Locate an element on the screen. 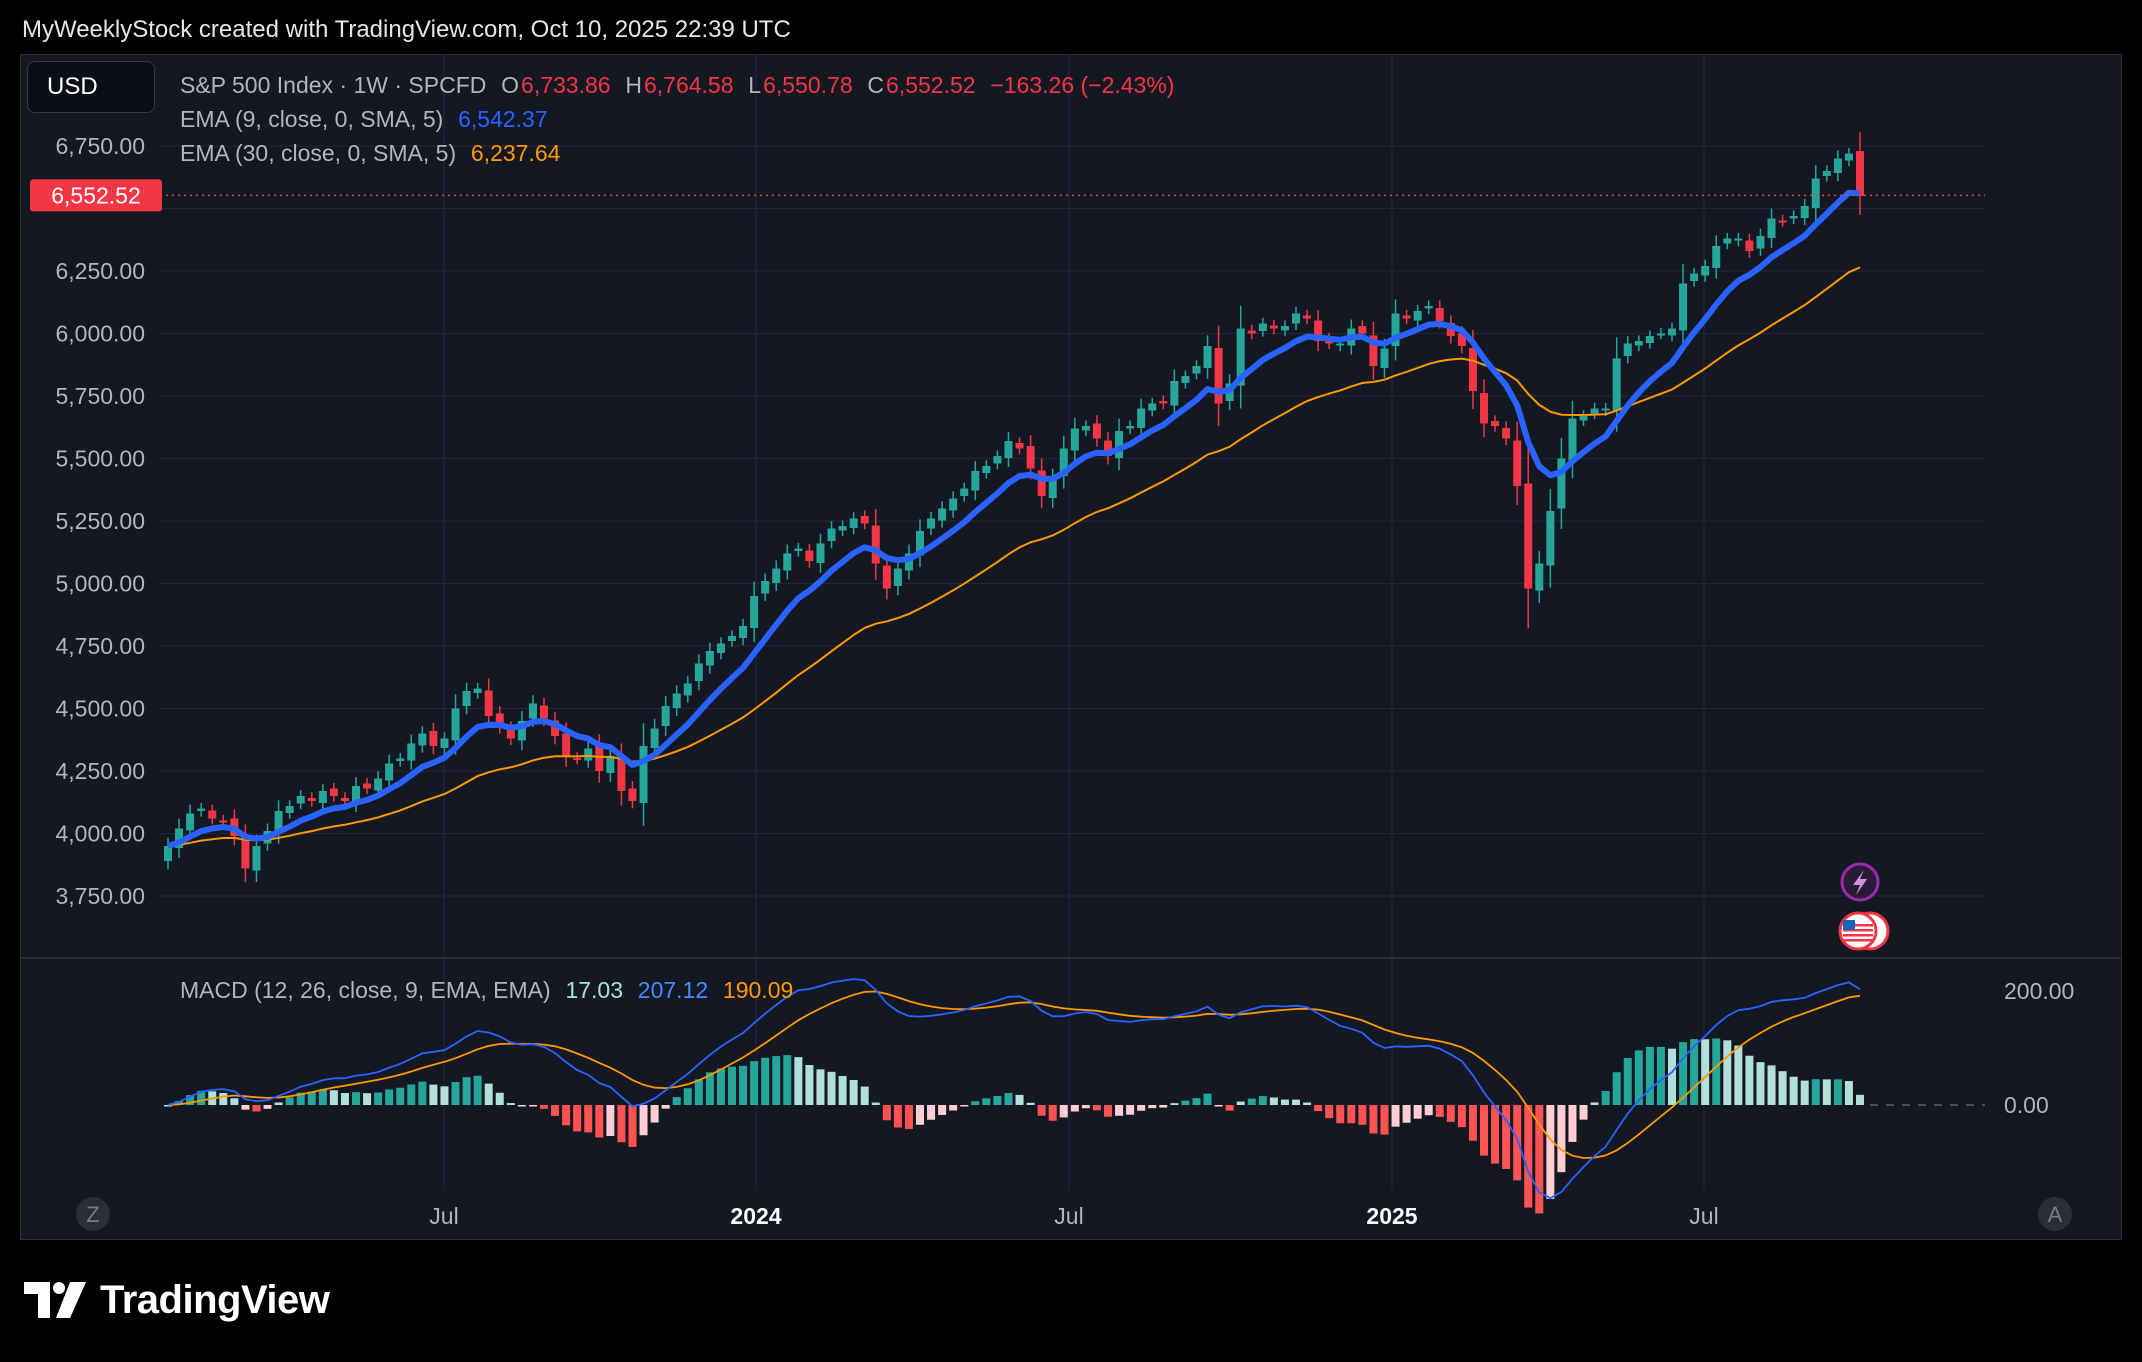 The width and height of the screenshot is (2142, 1362). ema9-legend: EMA (9, close, 0, SMA, 5) 6,542.37 is located at coordinates (365, 119).